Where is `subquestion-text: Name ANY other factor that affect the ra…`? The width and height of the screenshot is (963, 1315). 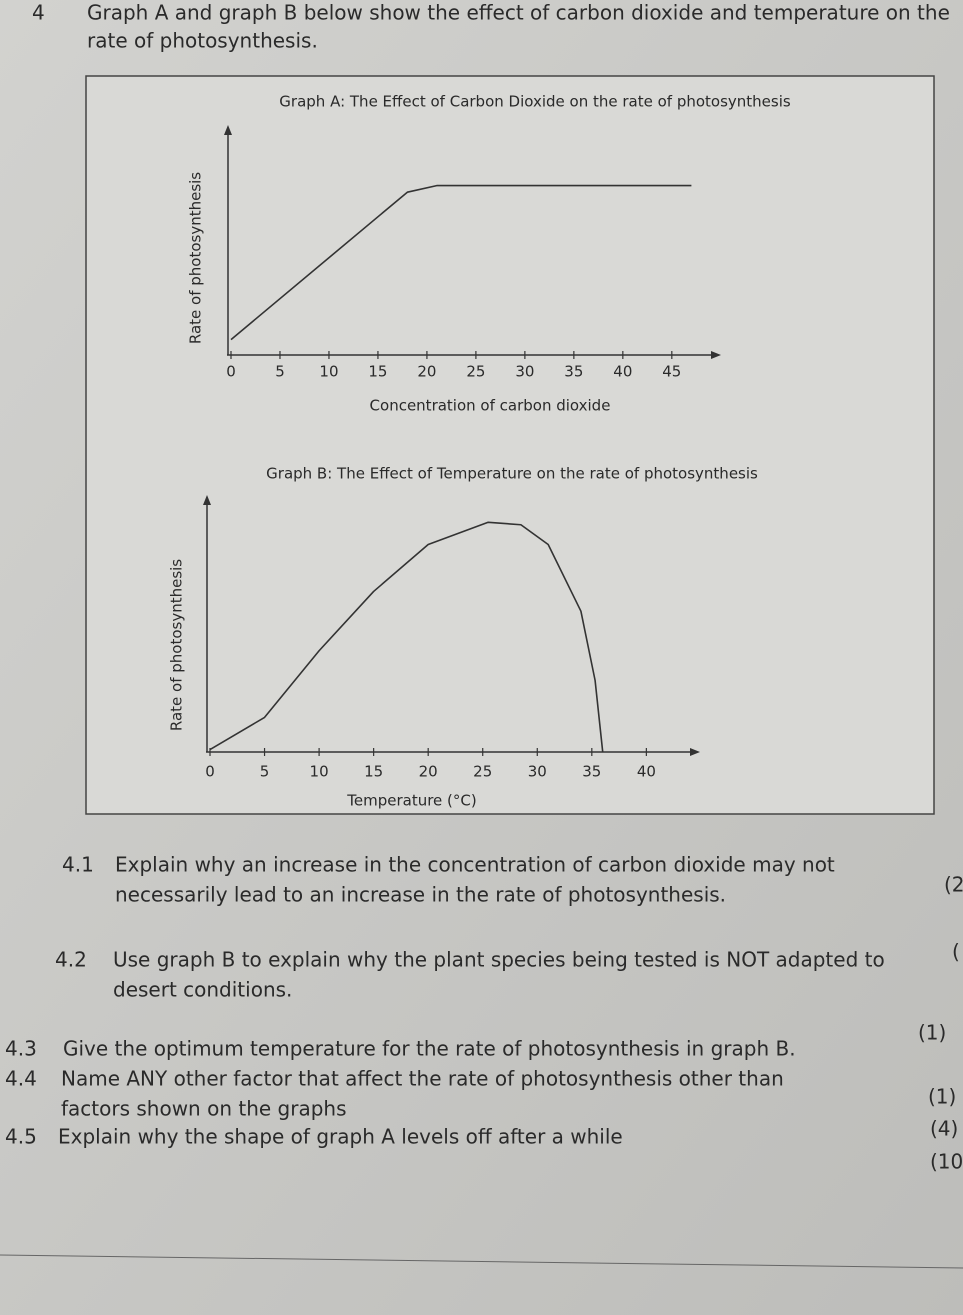
subquestion-text: Name ANY other factor that affect the ra… is located at coordinates (422, 1079).